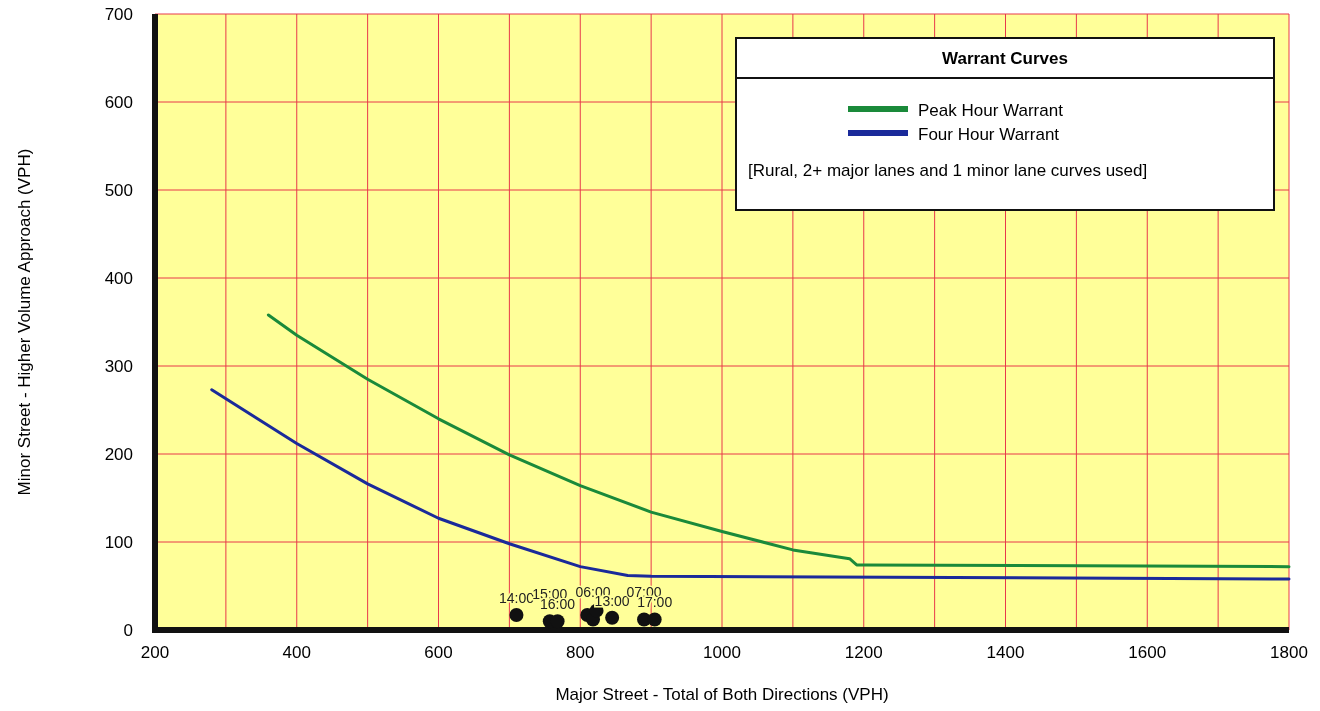 This screenshot has width=1320, height=711. Describe the element at coordinates (580, 652) in the screenshot. I see `x-tick-label: 800` at that location.